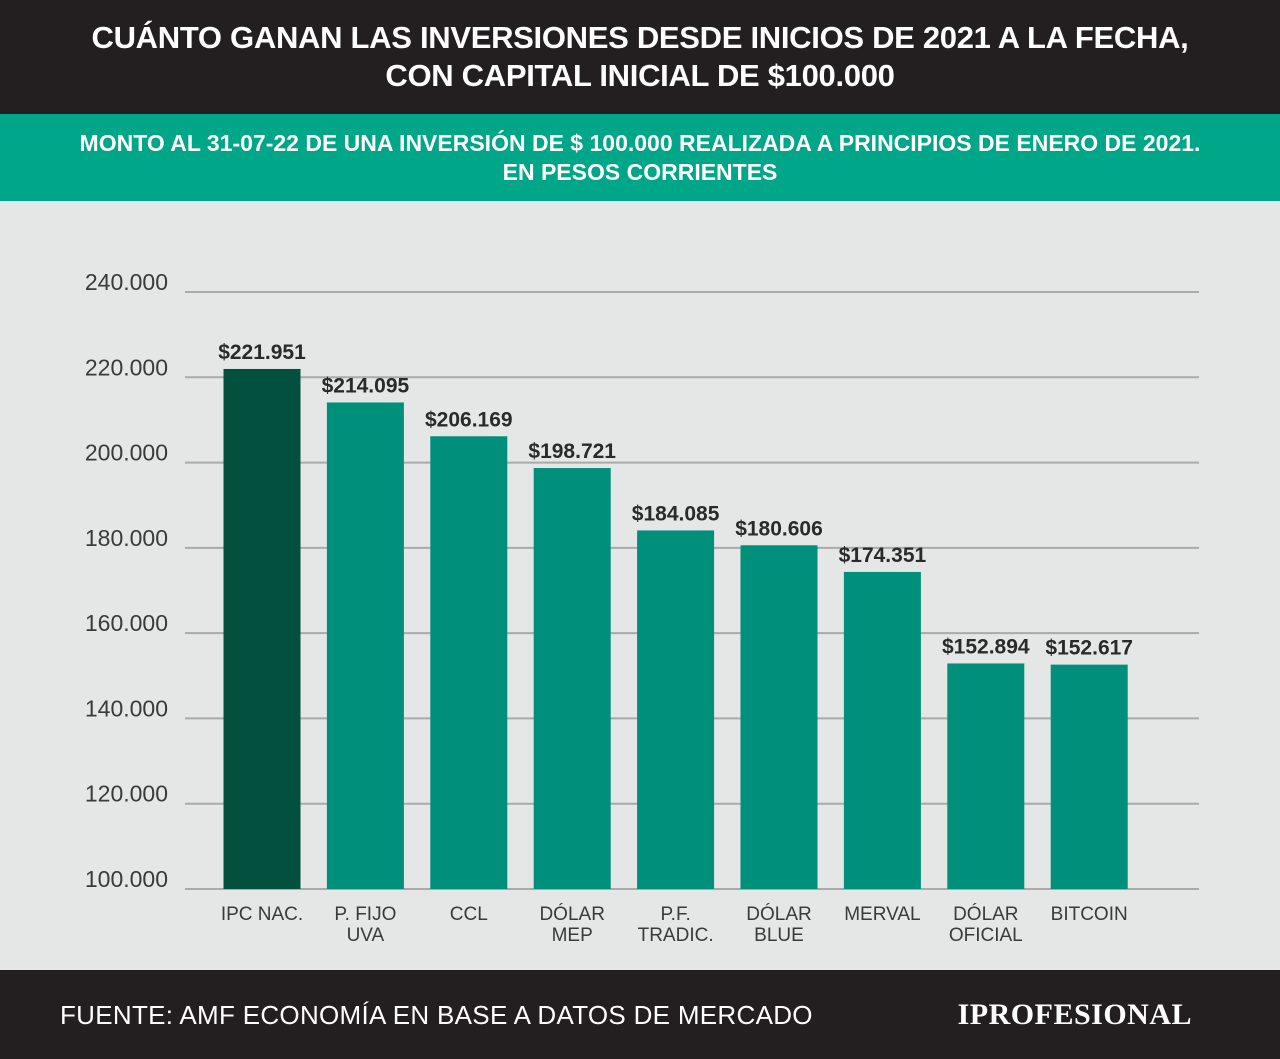 The image size is (1280, 1059). I want to click on data-label: $152.894, so click(986, 646).